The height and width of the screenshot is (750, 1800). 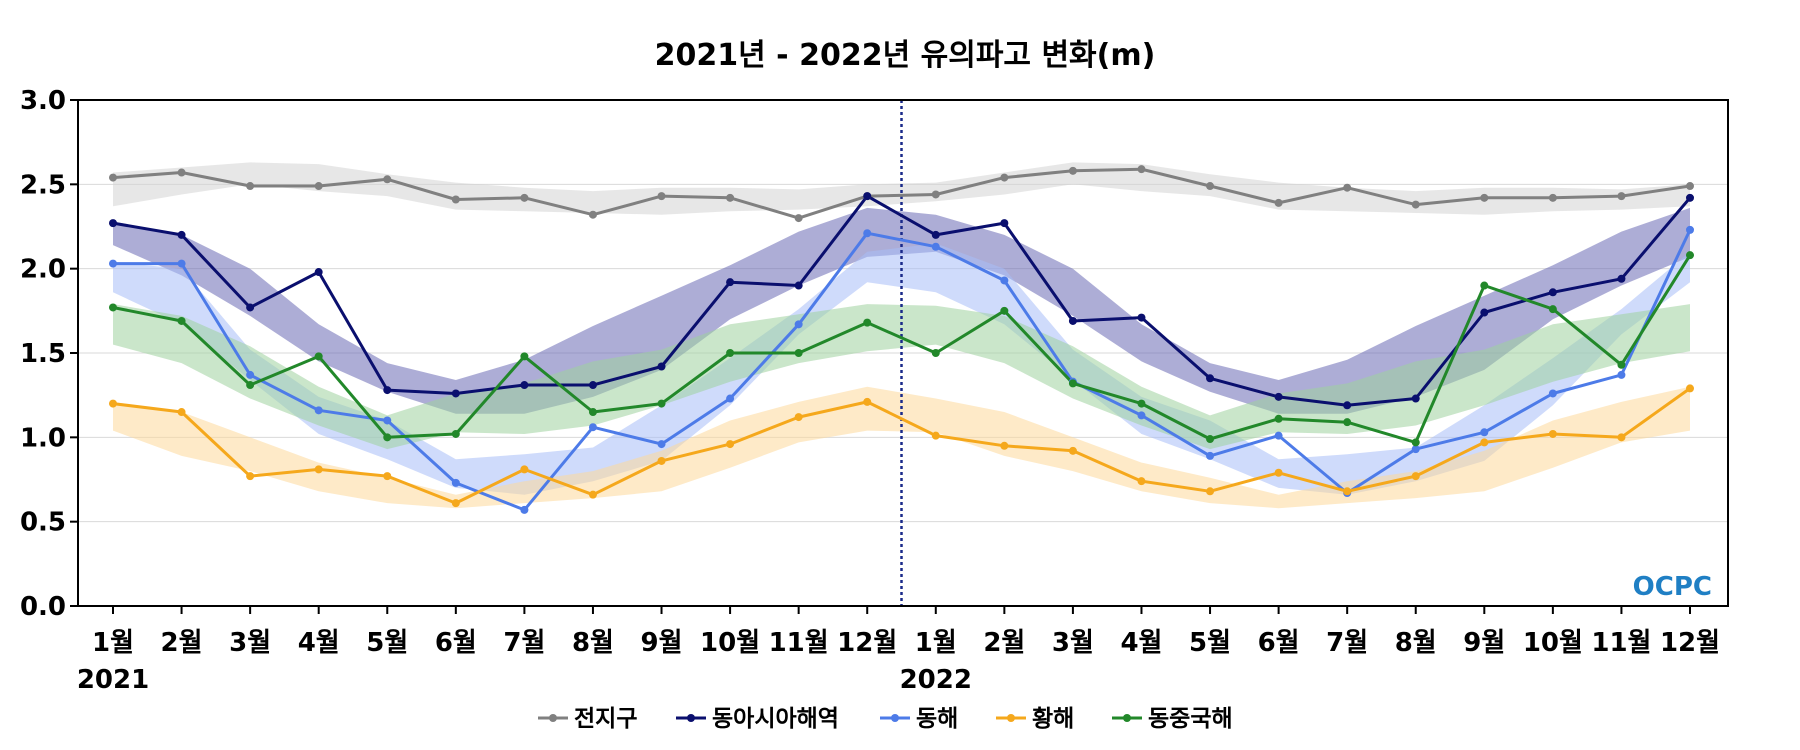 I want to click on legend-item-0: 전지구, so click(x=587, y=719).